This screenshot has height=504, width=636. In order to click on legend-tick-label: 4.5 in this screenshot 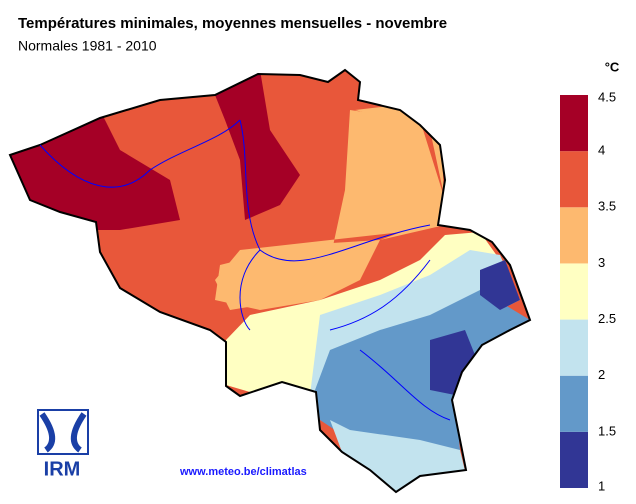, I will do `click(607, 96)`.